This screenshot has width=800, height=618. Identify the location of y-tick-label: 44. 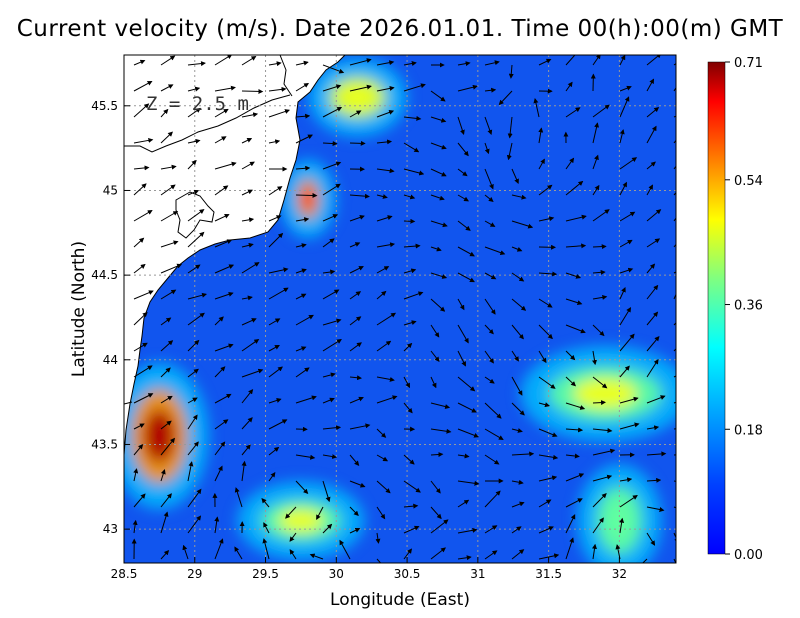
(110, 360).